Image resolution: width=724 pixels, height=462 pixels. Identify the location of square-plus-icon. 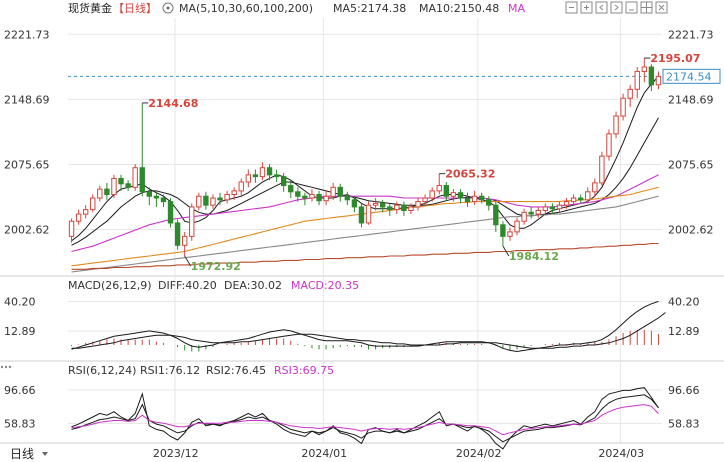
(586, 7).